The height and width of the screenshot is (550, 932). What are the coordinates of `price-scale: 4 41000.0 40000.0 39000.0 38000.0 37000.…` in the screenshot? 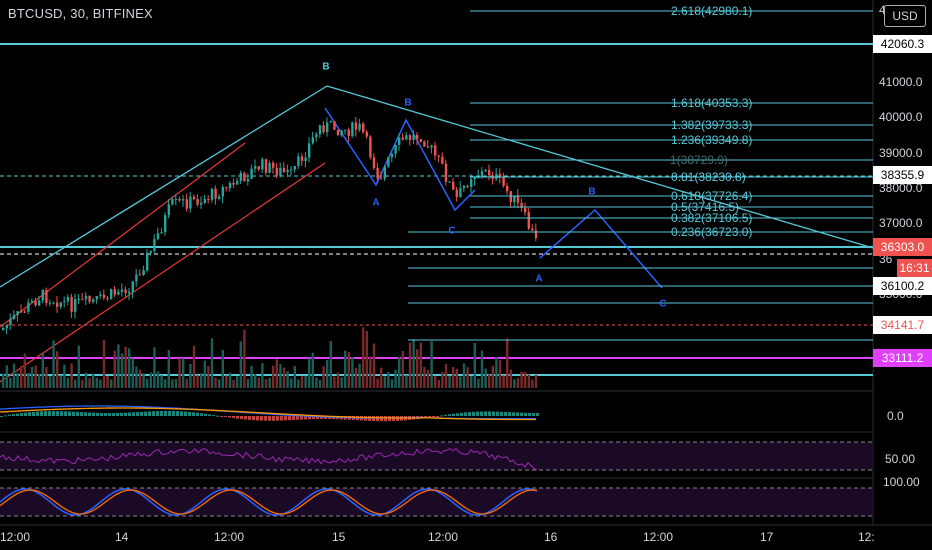 It's located at (902, 262).